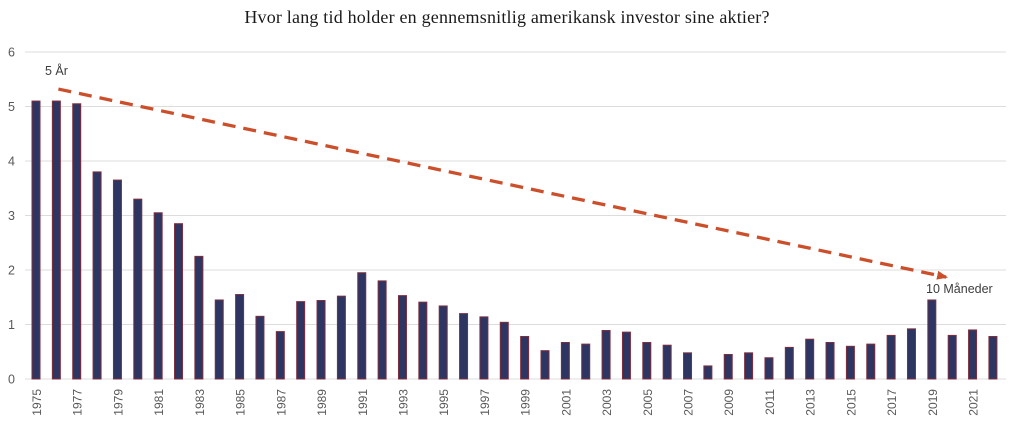 The height and width of the screenshot is (433, 1024). I want to click on x-tick-label: 2019, so click(933, 402).